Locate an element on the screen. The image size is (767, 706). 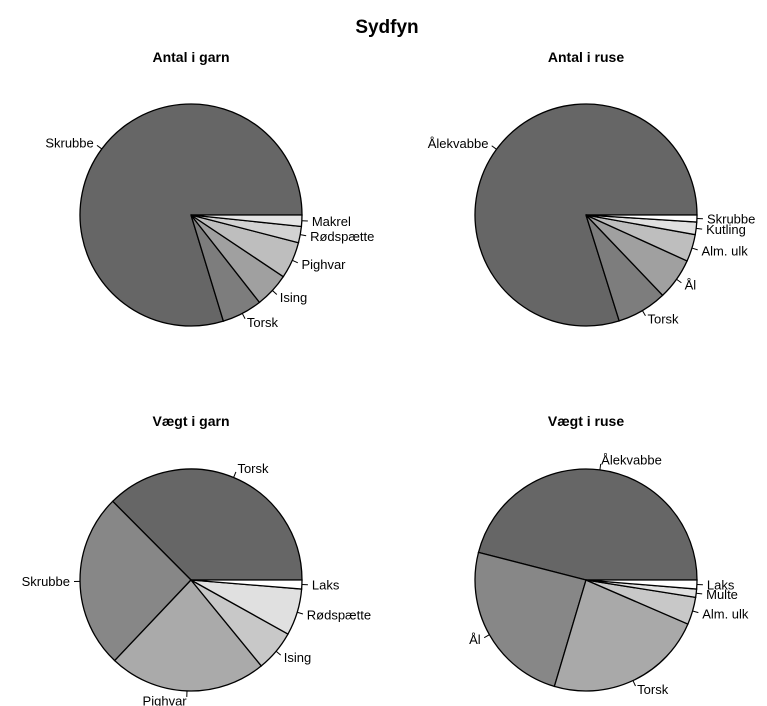
pie-title: Antal i garn is located at coordinates (190, 57).